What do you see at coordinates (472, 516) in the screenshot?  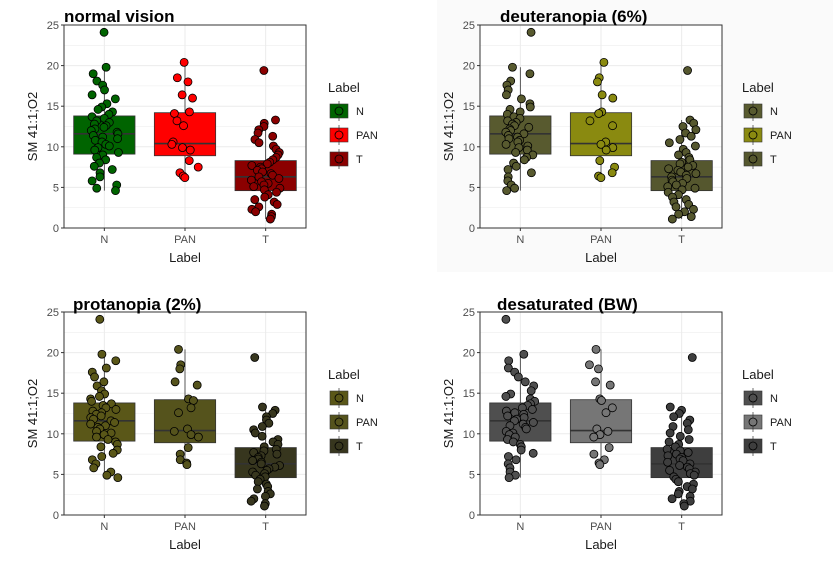 I see `y-tick-label: 0` at bounding box center [472, 516].